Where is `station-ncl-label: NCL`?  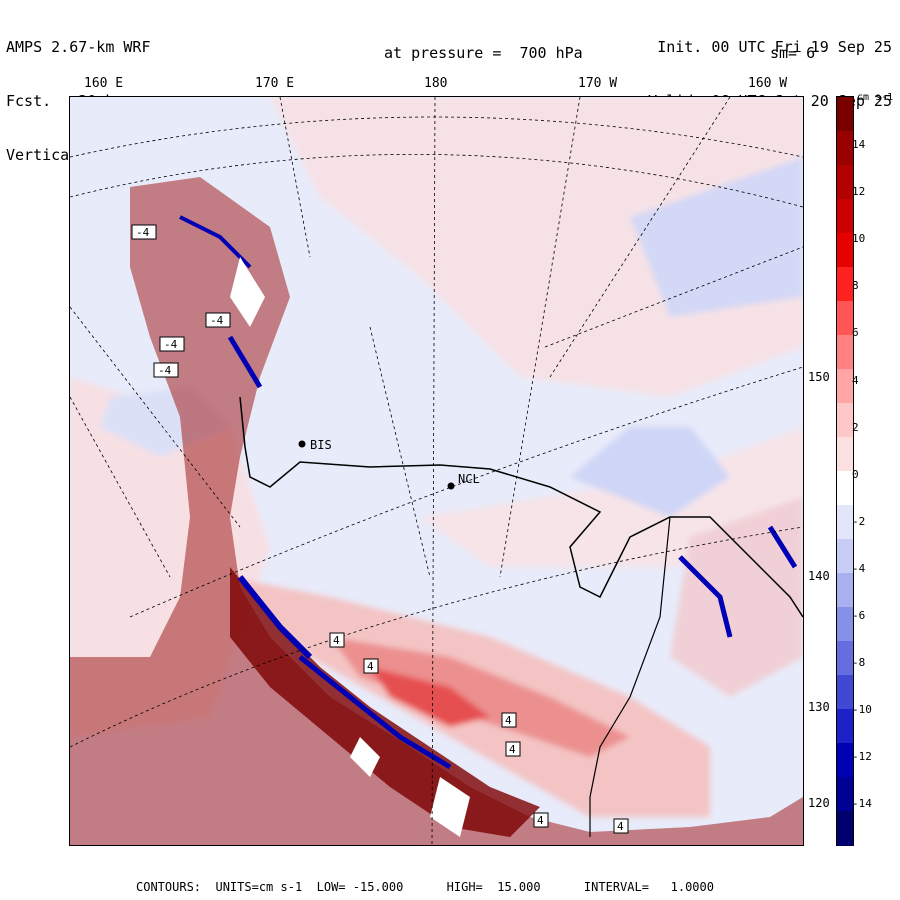 station-ncl-label: NCL is located at coordinates (469, 479).